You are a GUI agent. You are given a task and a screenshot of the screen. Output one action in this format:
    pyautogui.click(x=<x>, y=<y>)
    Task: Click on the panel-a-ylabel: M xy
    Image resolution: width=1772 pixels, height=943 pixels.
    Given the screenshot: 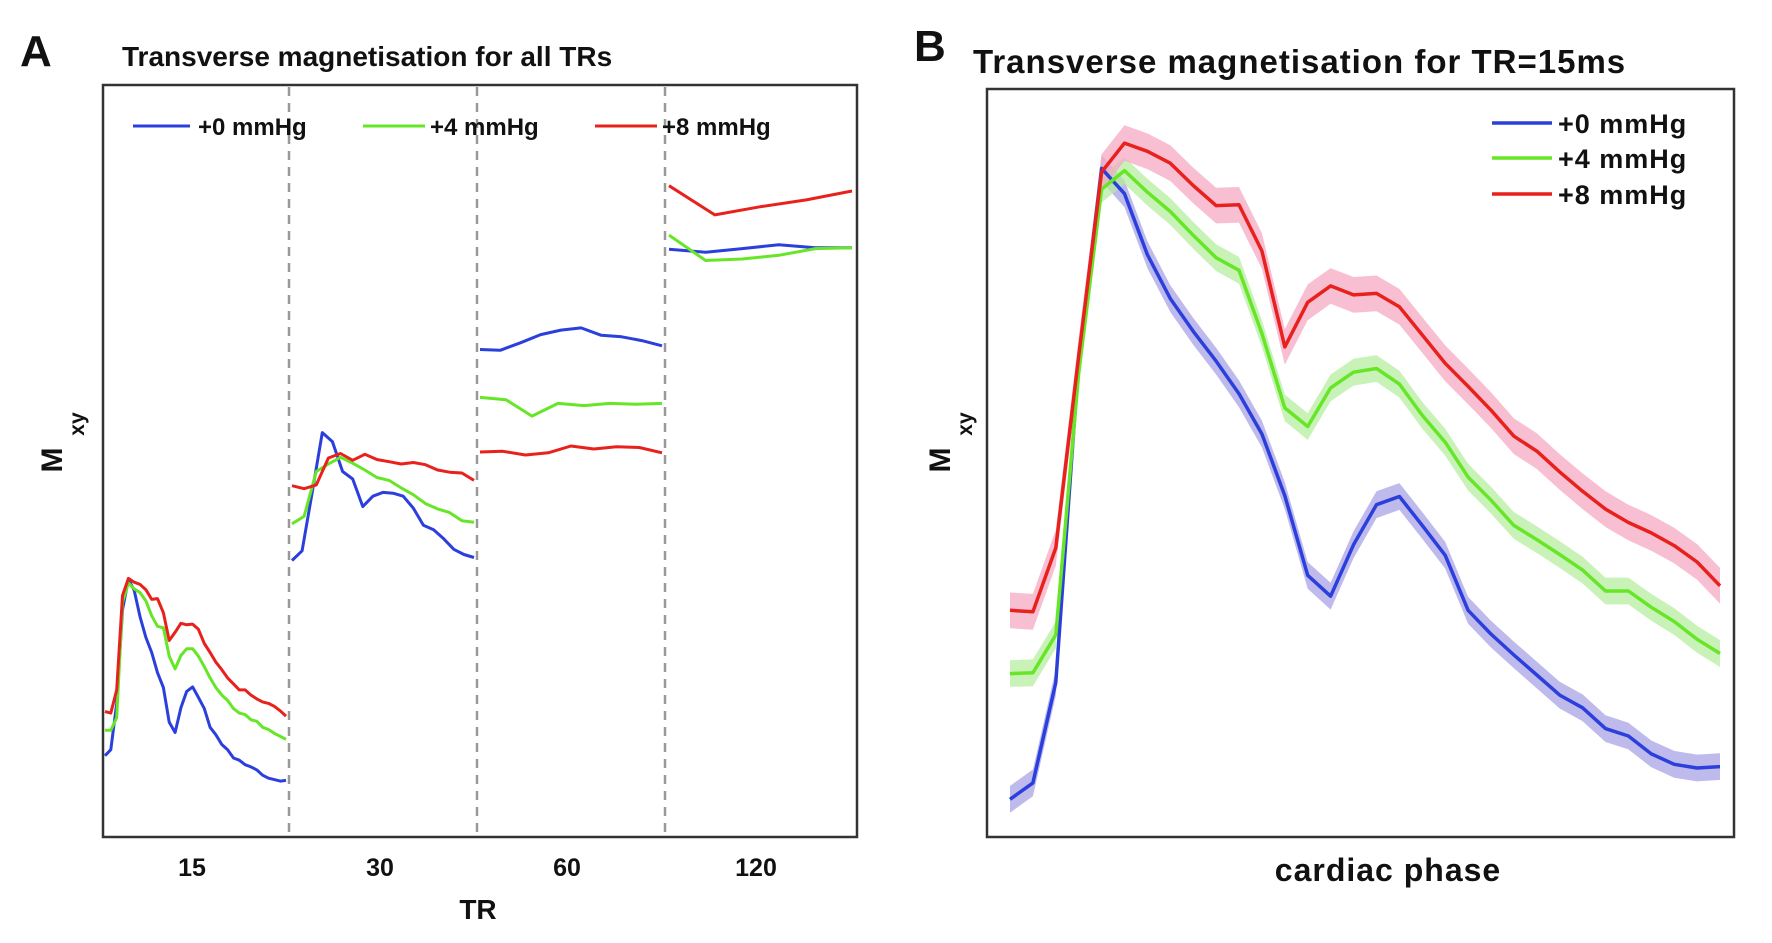 What is the action you would take?
    pyautogui.click(x=62, y=442)
    